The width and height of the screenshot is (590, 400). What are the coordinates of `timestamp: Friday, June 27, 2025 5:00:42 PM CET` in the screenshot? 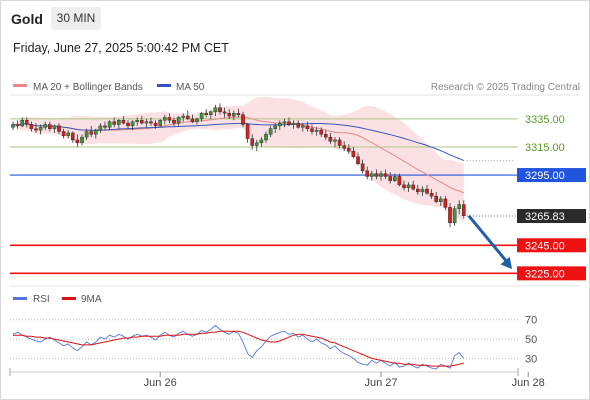 It's located at (121, 48).